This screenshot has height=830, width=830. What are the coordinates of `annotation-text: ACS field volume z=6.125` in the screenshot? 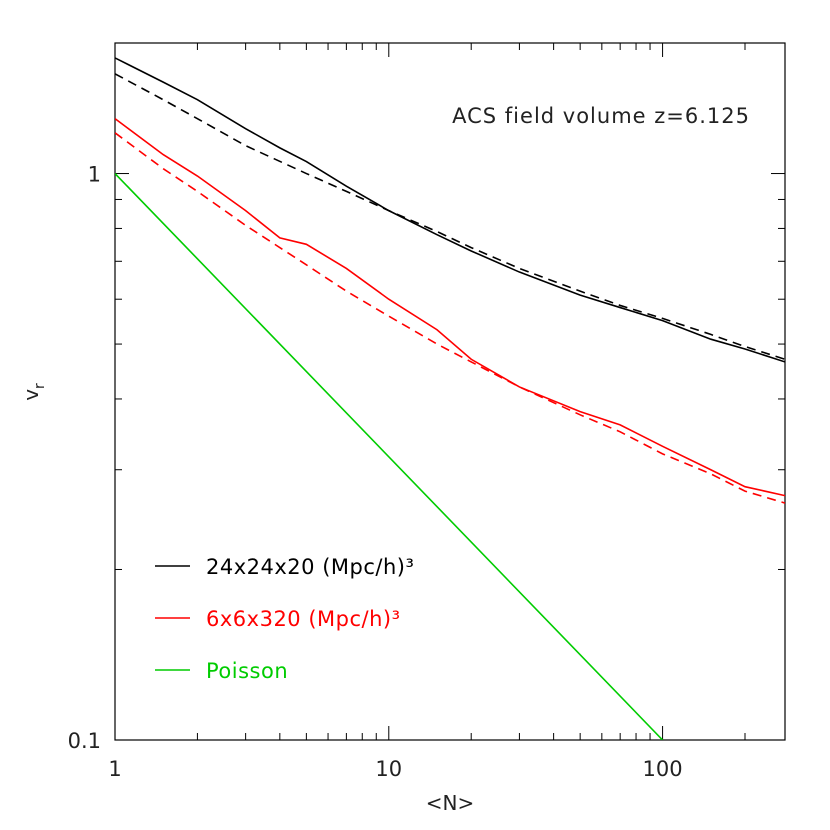 It's located at (601, 116).